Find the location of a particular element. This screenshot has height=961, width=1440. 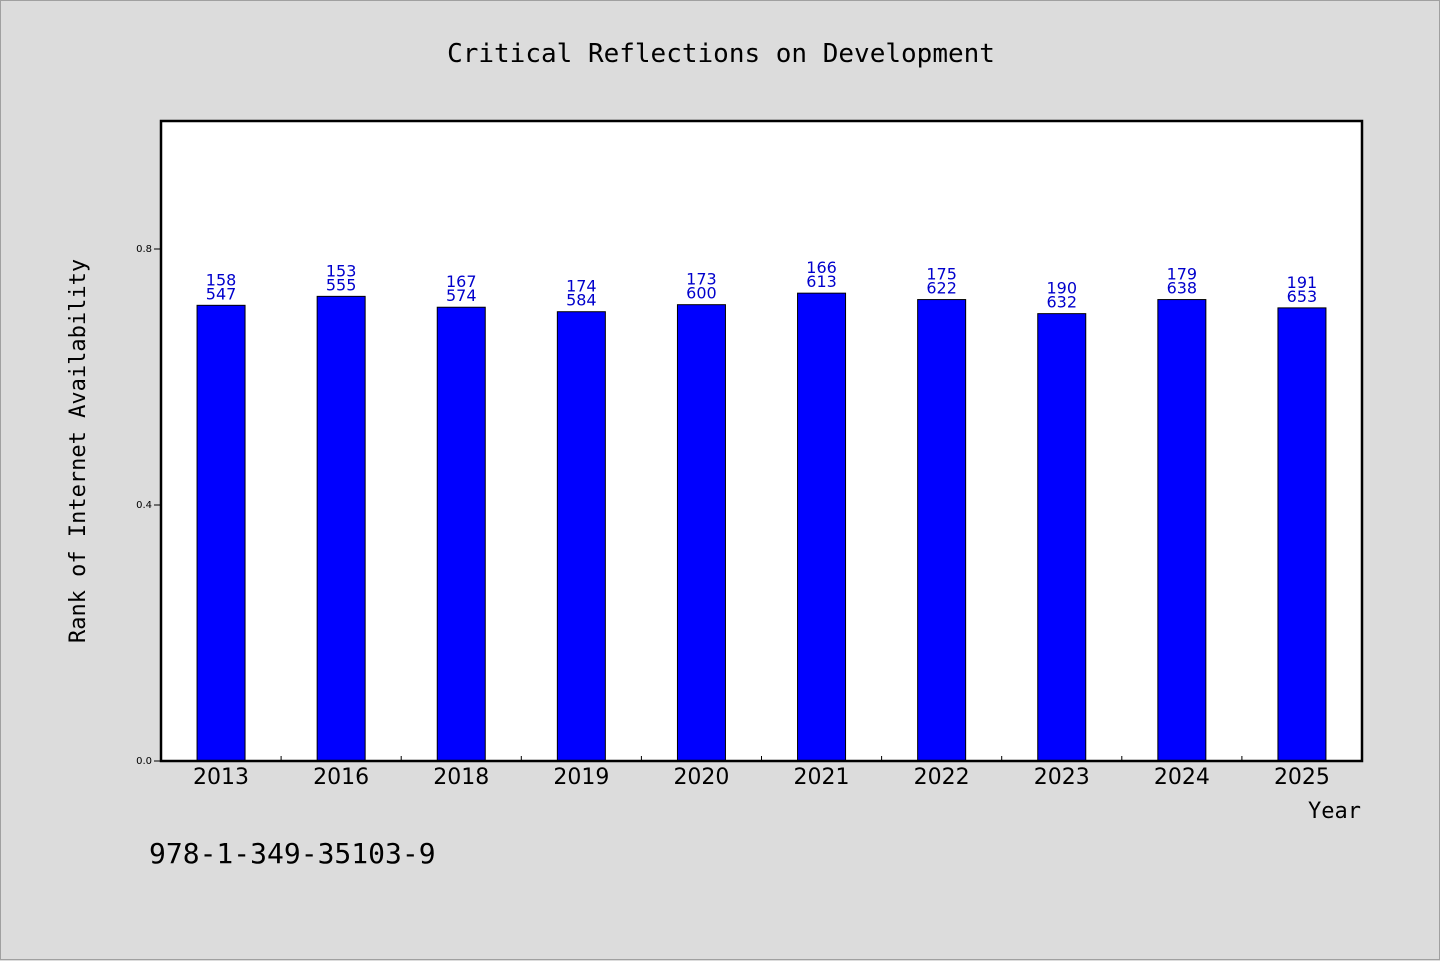

data-label-bottom-2023: 632 is located at coordinates (1061, 302).